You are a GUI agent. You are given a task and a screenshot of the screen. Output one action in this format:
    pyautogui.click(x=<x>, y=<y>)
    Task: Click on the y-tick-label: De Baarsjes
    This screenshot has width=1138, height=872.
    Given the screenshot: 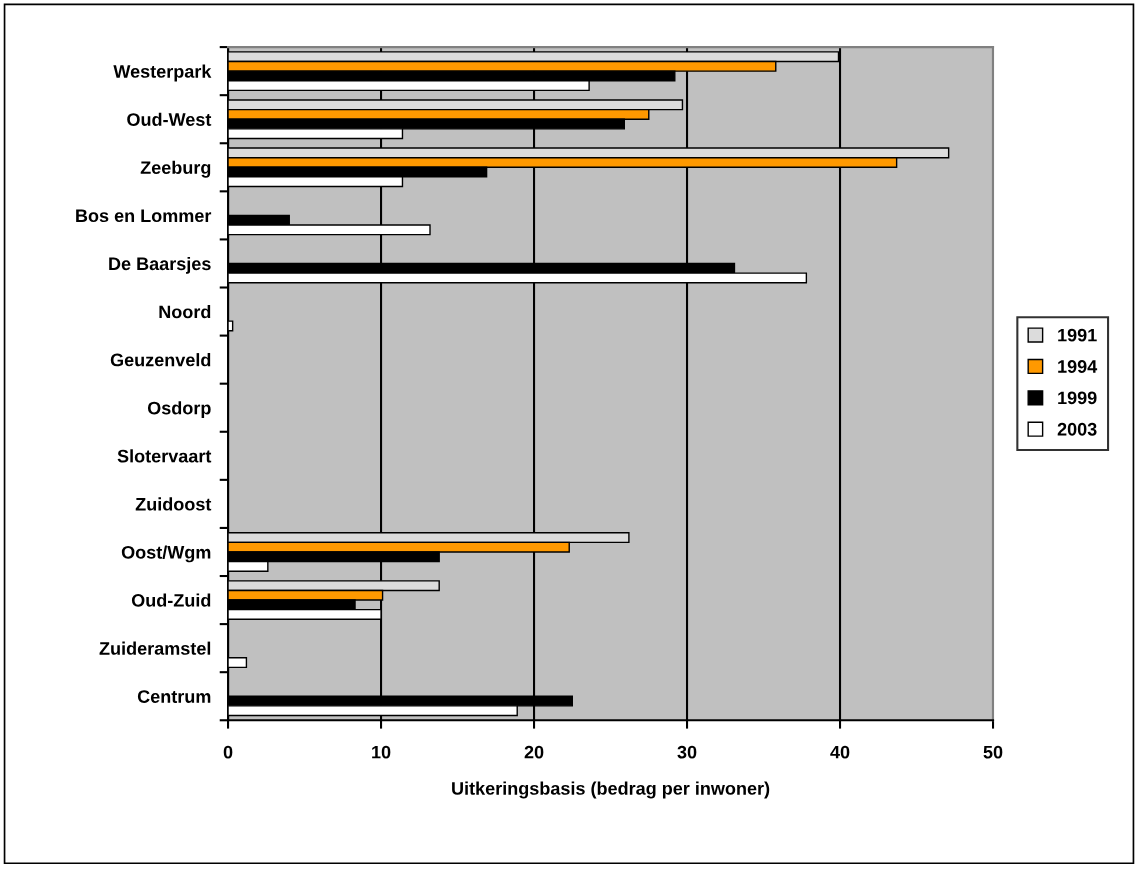 What is the action you would take?
    pyautogui.click(x=160, y=265)
    